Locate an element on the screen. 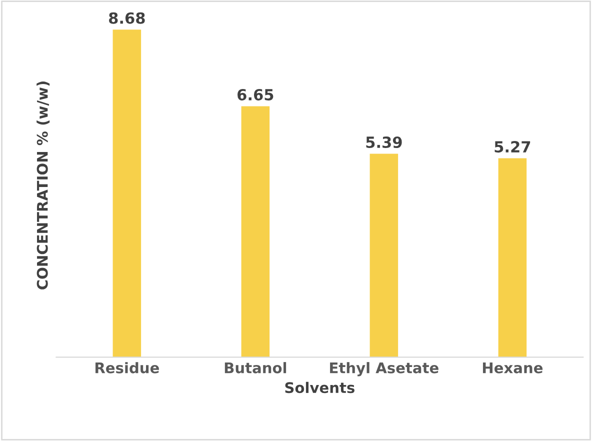 This screenshot has height=441, width=592. x-axis-title: Solvents is located at coordinates (319, 388).